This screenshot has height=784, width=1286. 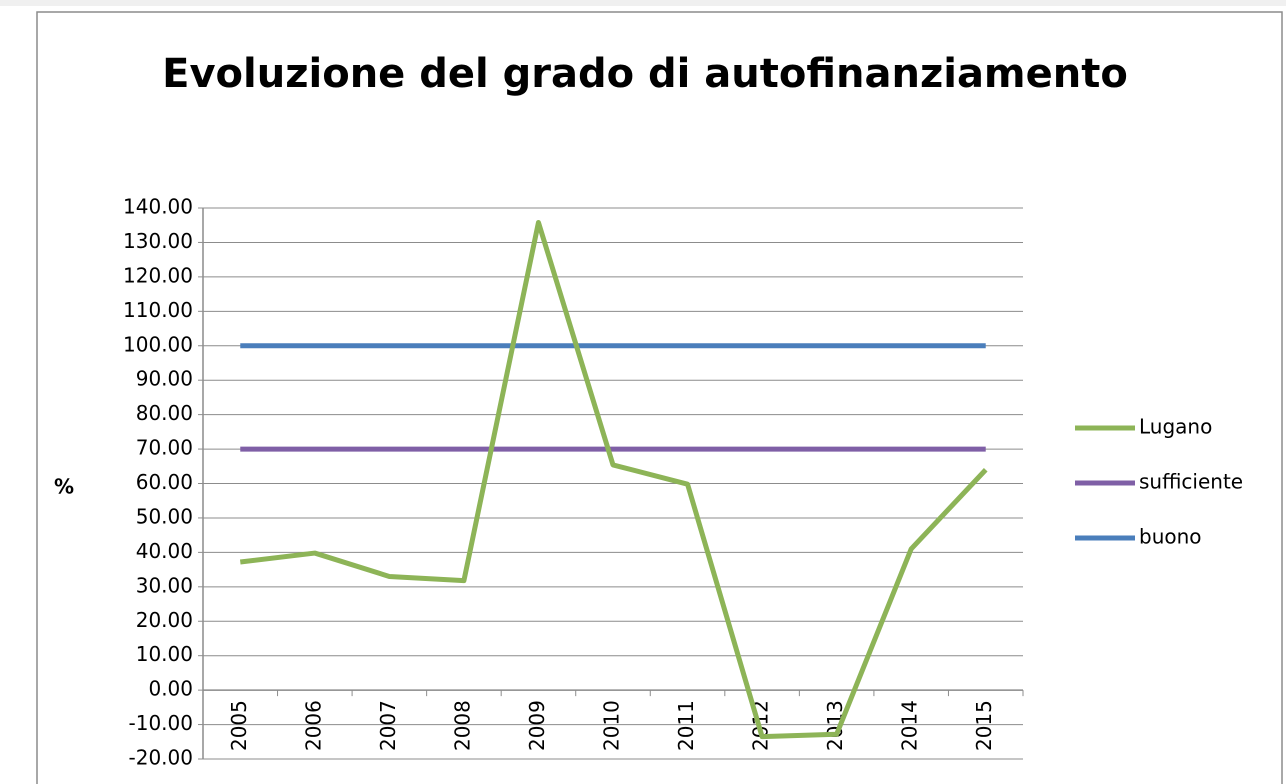 I want to click on x-tick-label: 2008, so click(x=462, y=725).